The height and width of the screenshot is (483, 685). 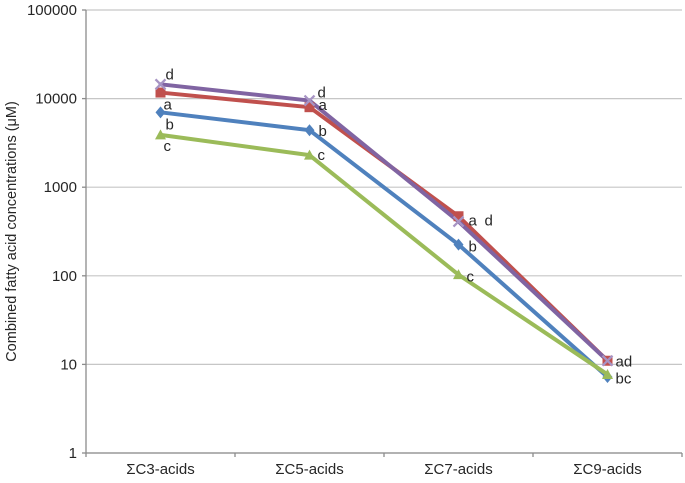 What do you see at coordinates (52, 10) in the screenshot?
I see `y-tick-label: 100000` at bounding box center [52, 10].